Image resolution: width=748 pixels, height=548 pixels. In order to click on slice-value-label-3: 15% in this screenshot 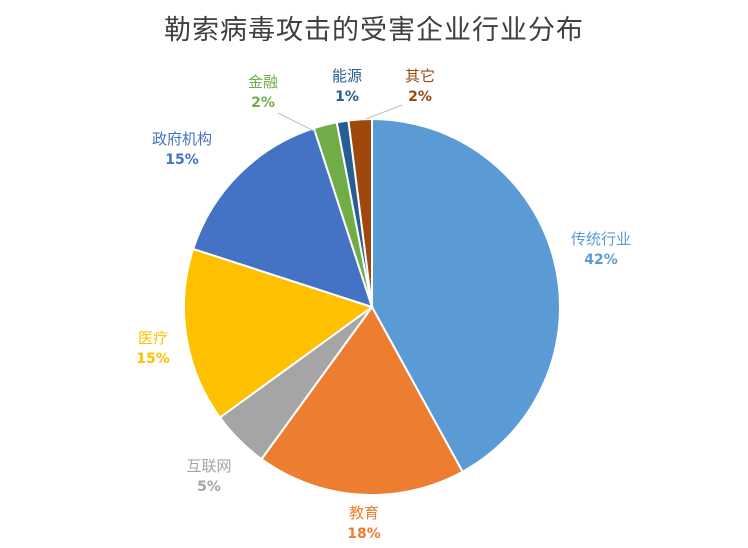, I will do `click(153, 359)`.